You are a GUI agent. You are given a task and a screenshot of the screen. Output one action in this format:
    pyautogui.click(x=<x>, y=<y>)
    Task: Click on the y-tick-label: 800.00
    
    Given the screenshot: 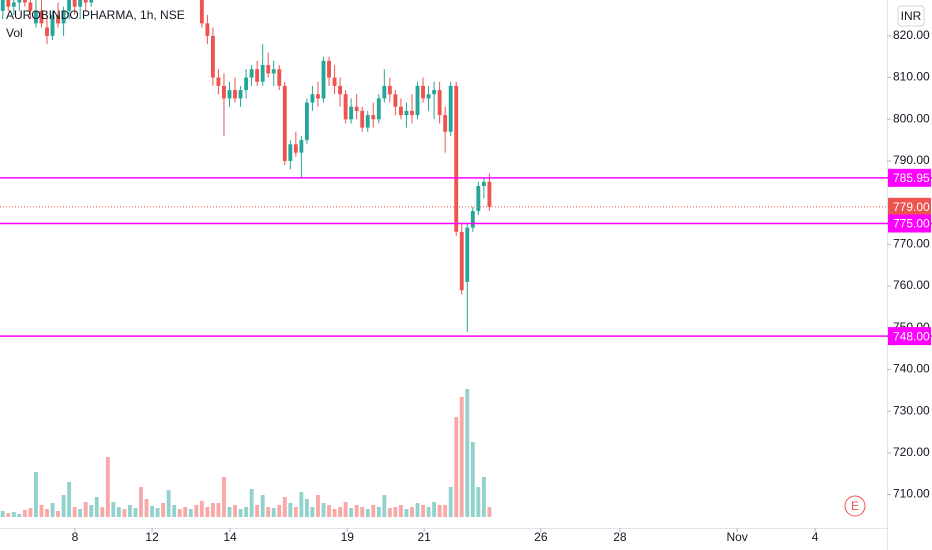 What is the action you would take?
    pyautogui.click(x=911, y=118)
    